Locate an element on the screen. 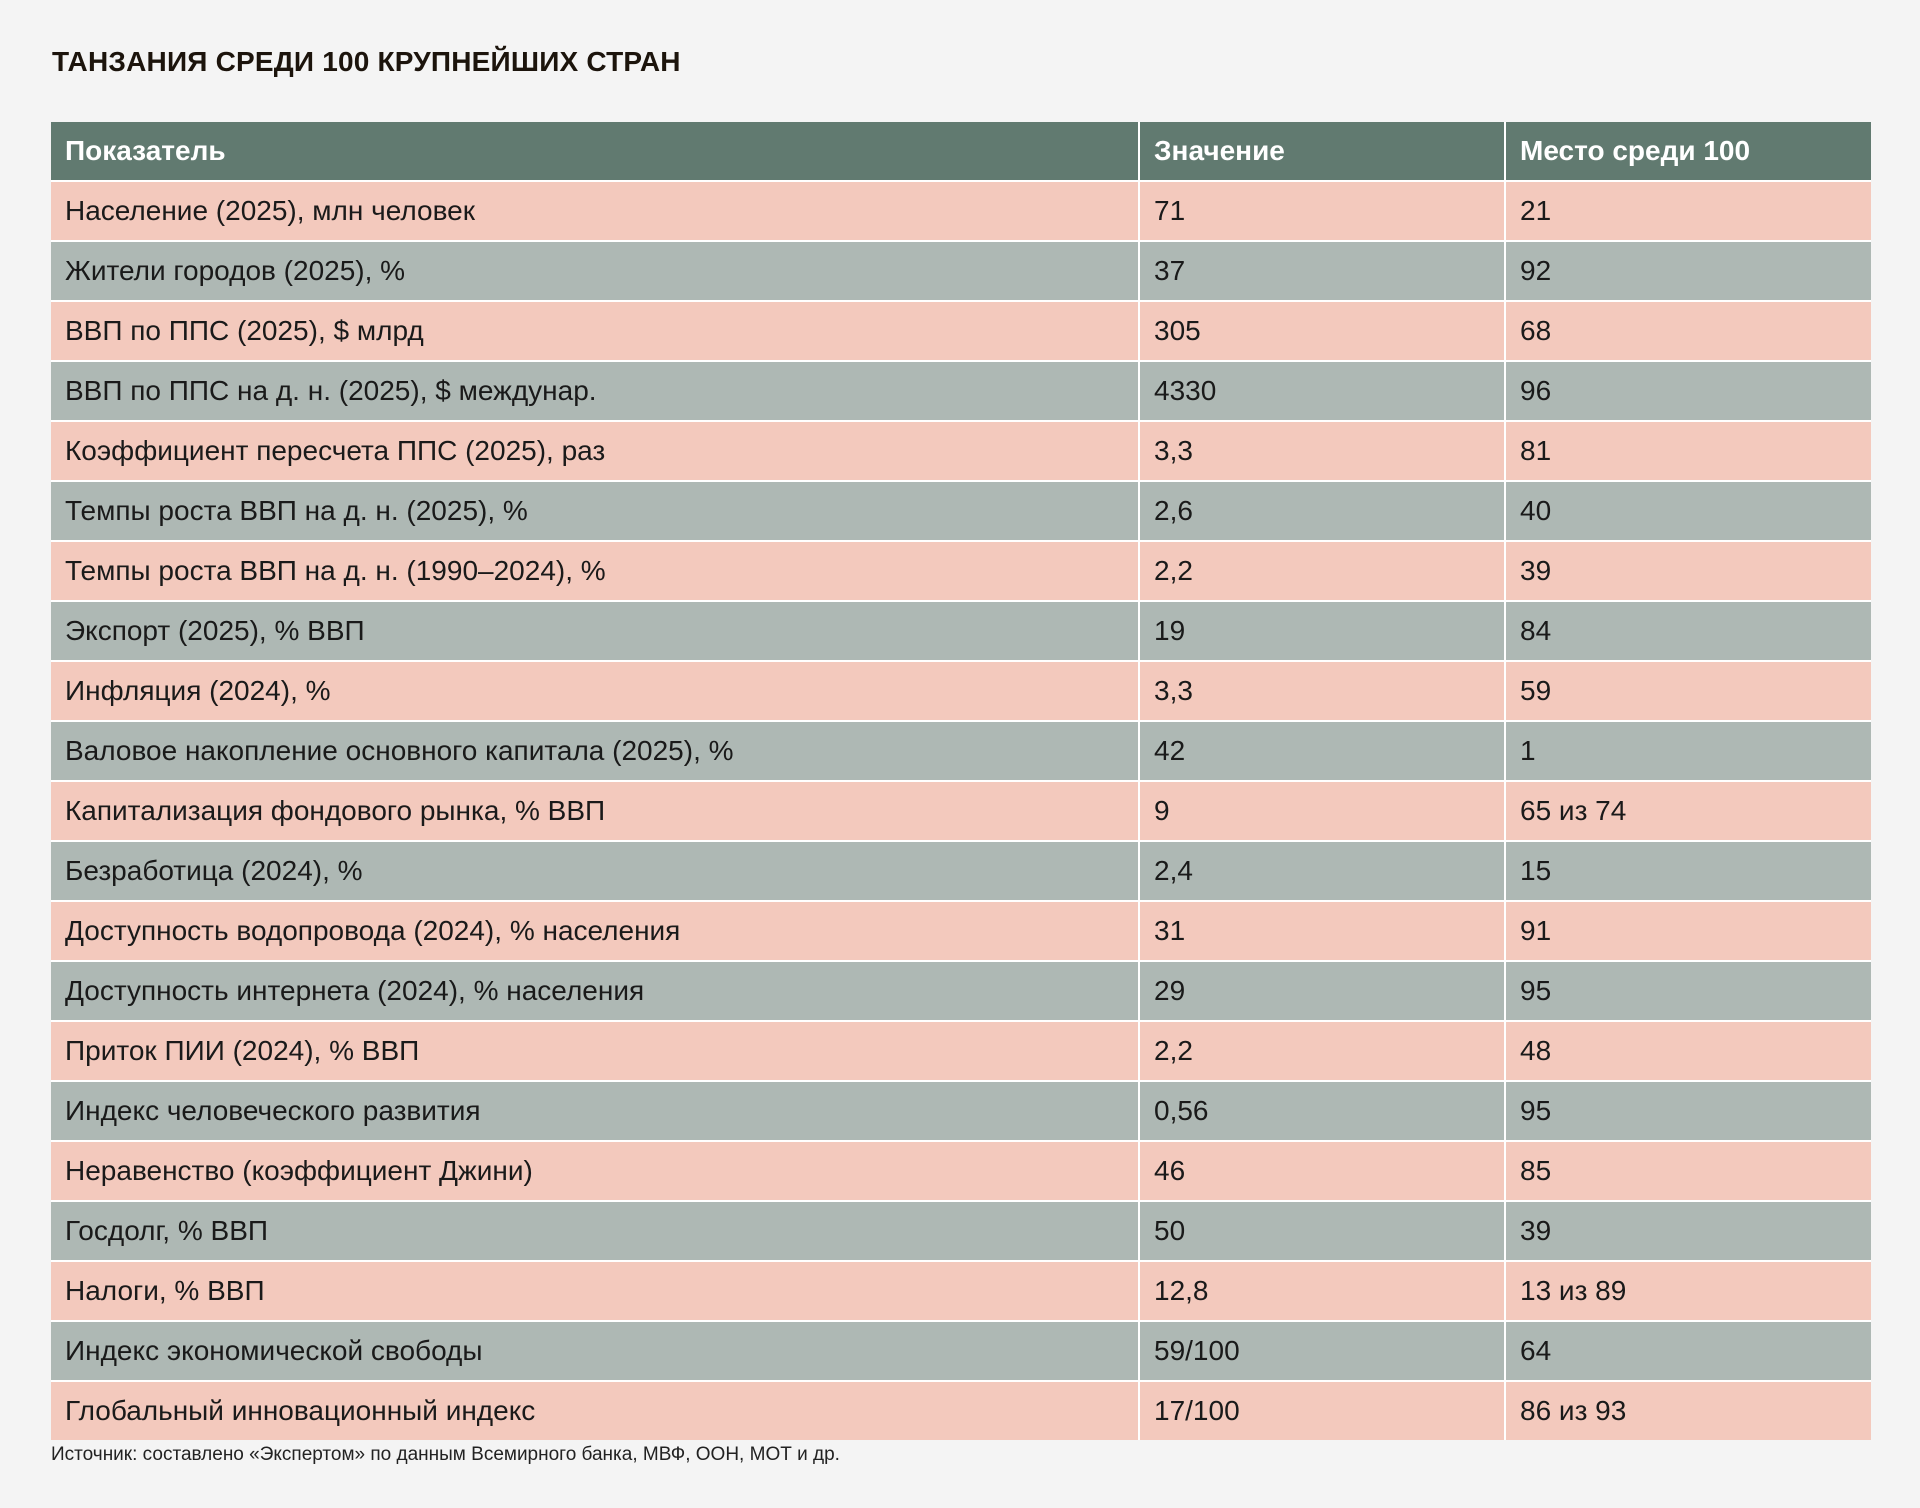  table-row: Индекс человеческого развития 0,56 95 is located at coordinates (961, 1110).